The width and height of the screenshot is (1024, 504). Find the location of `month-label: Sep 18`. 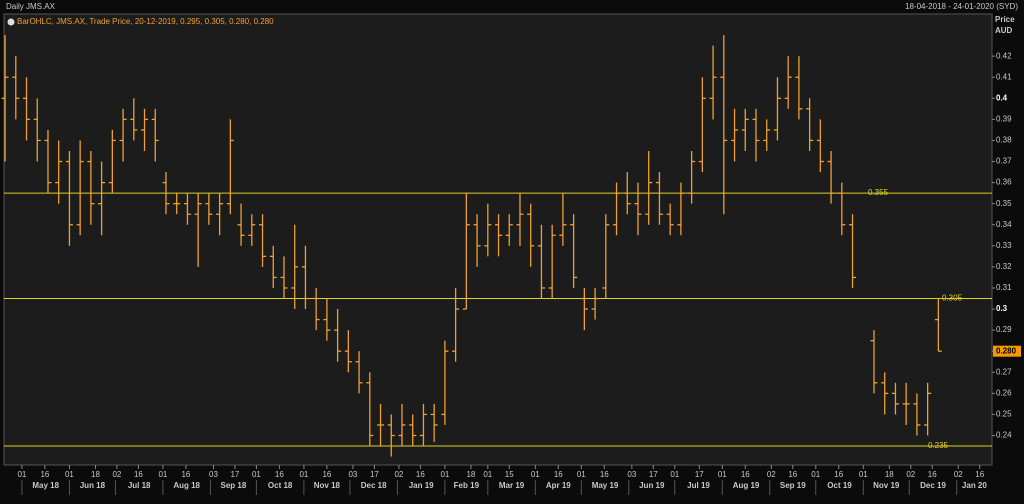

month-label: Sep 18 is located at coordinates (234, 485).